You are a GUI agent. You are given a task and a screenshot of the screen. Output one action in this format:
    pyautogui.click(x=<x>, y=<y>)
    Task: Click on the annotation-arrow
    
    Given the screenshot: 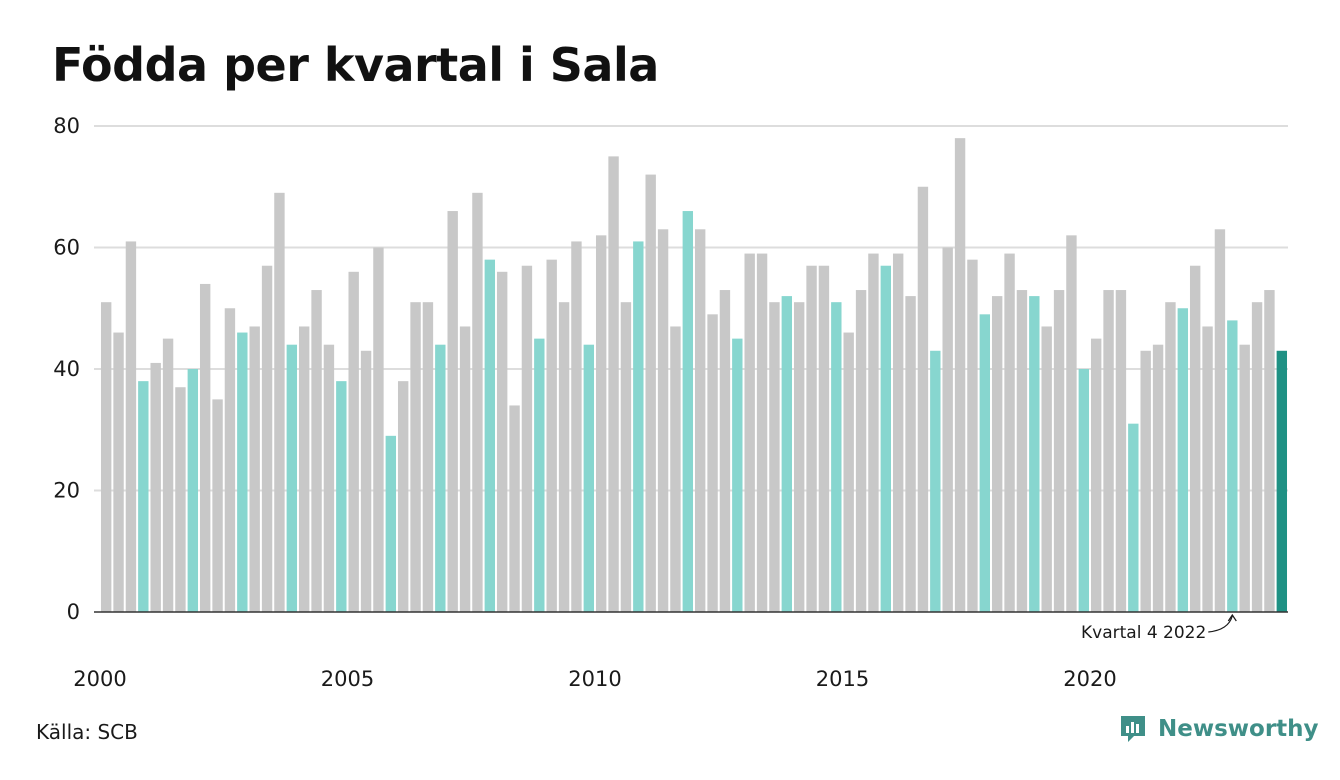 What is the action you would take?
    pyautogui.click(x=1220, y=624)
    